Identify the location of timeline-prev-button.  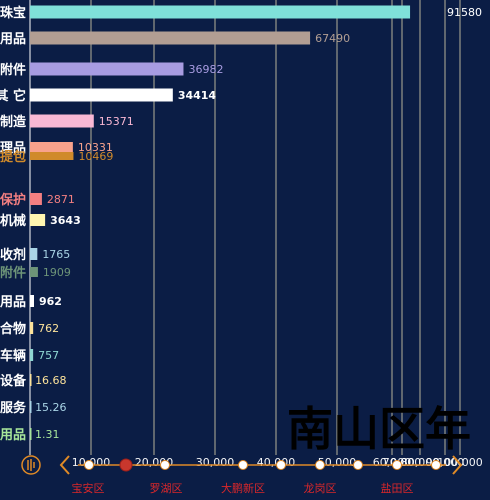
(64, 465).